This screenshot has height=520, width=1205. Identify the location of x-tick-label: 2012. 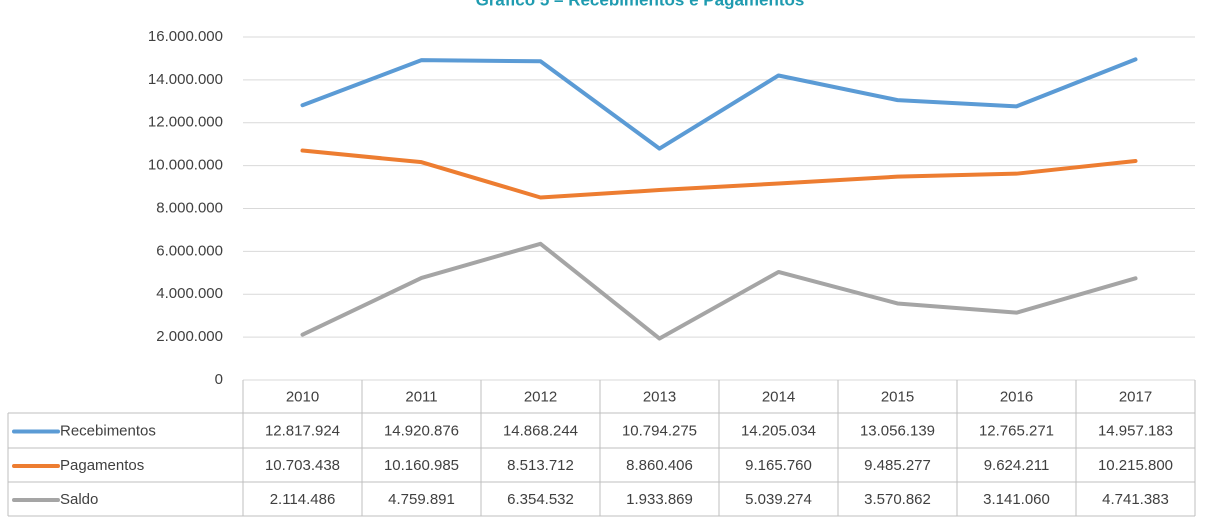
(540, 396).